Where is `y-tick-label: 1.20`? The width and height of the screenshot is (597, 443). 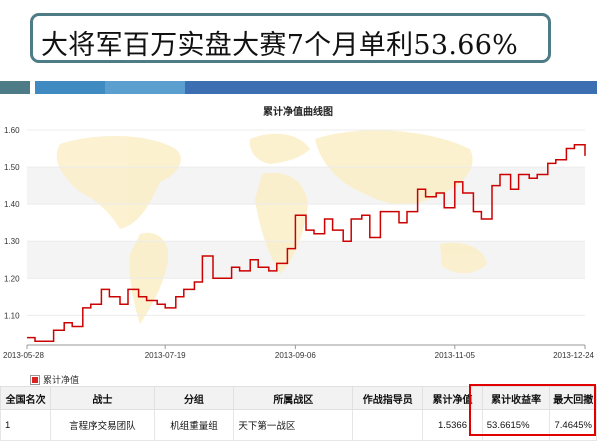 y-tick-label: 1.20 is located at coordinates (12, 278).